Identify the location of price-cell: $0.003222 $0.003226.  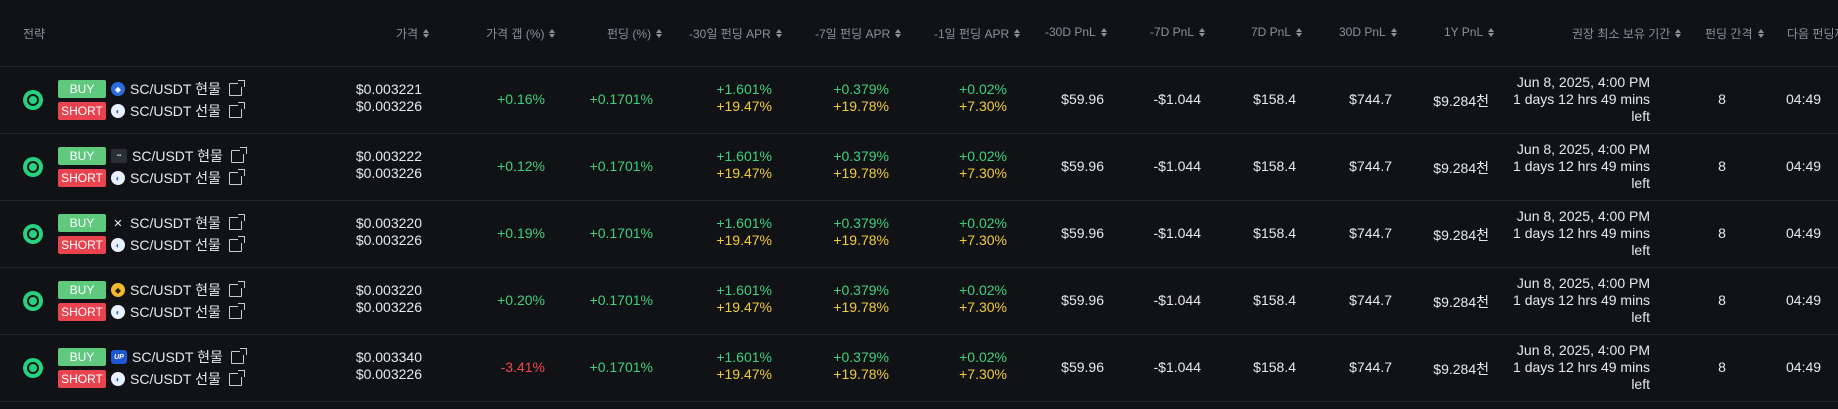
(389, 165).